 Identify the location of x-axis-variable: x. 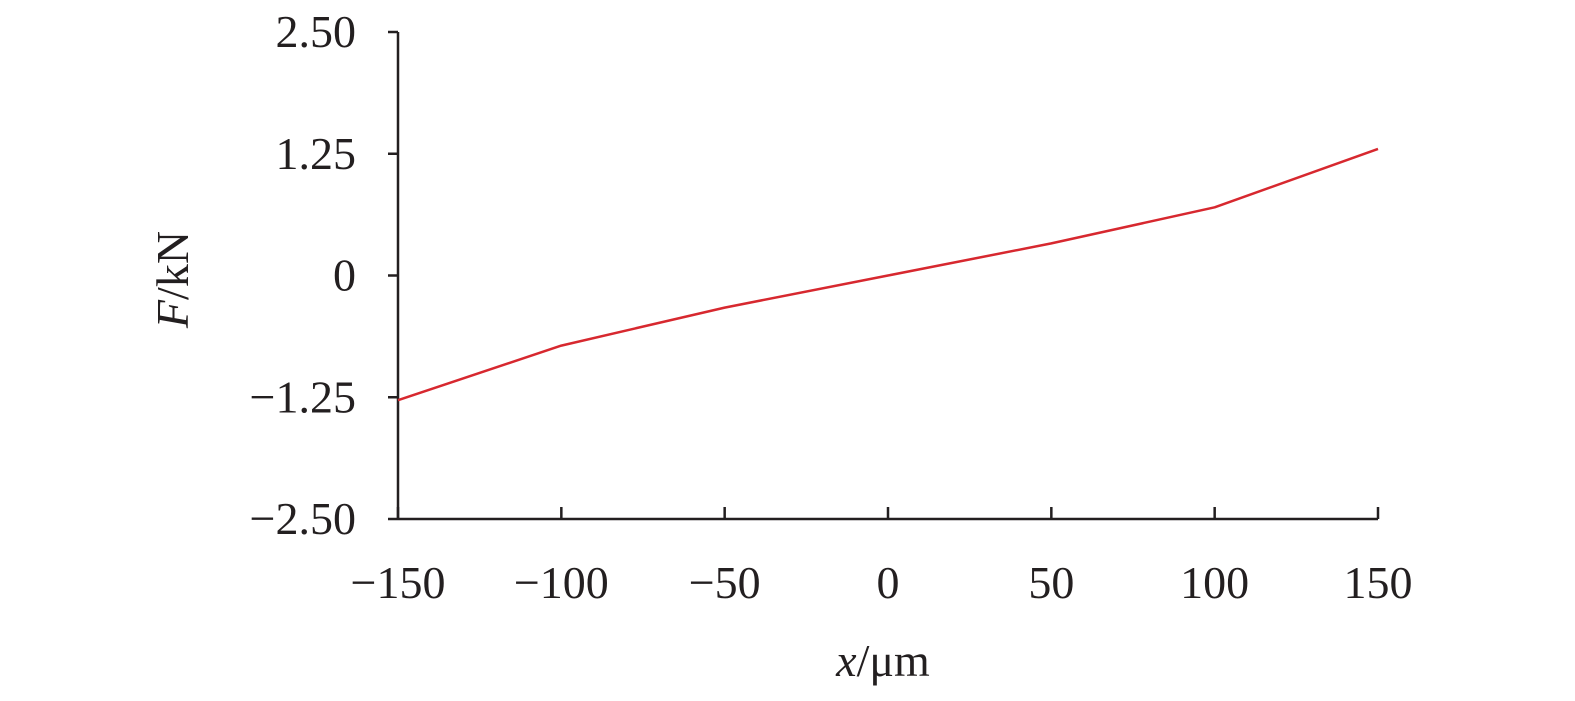
(846, 660).